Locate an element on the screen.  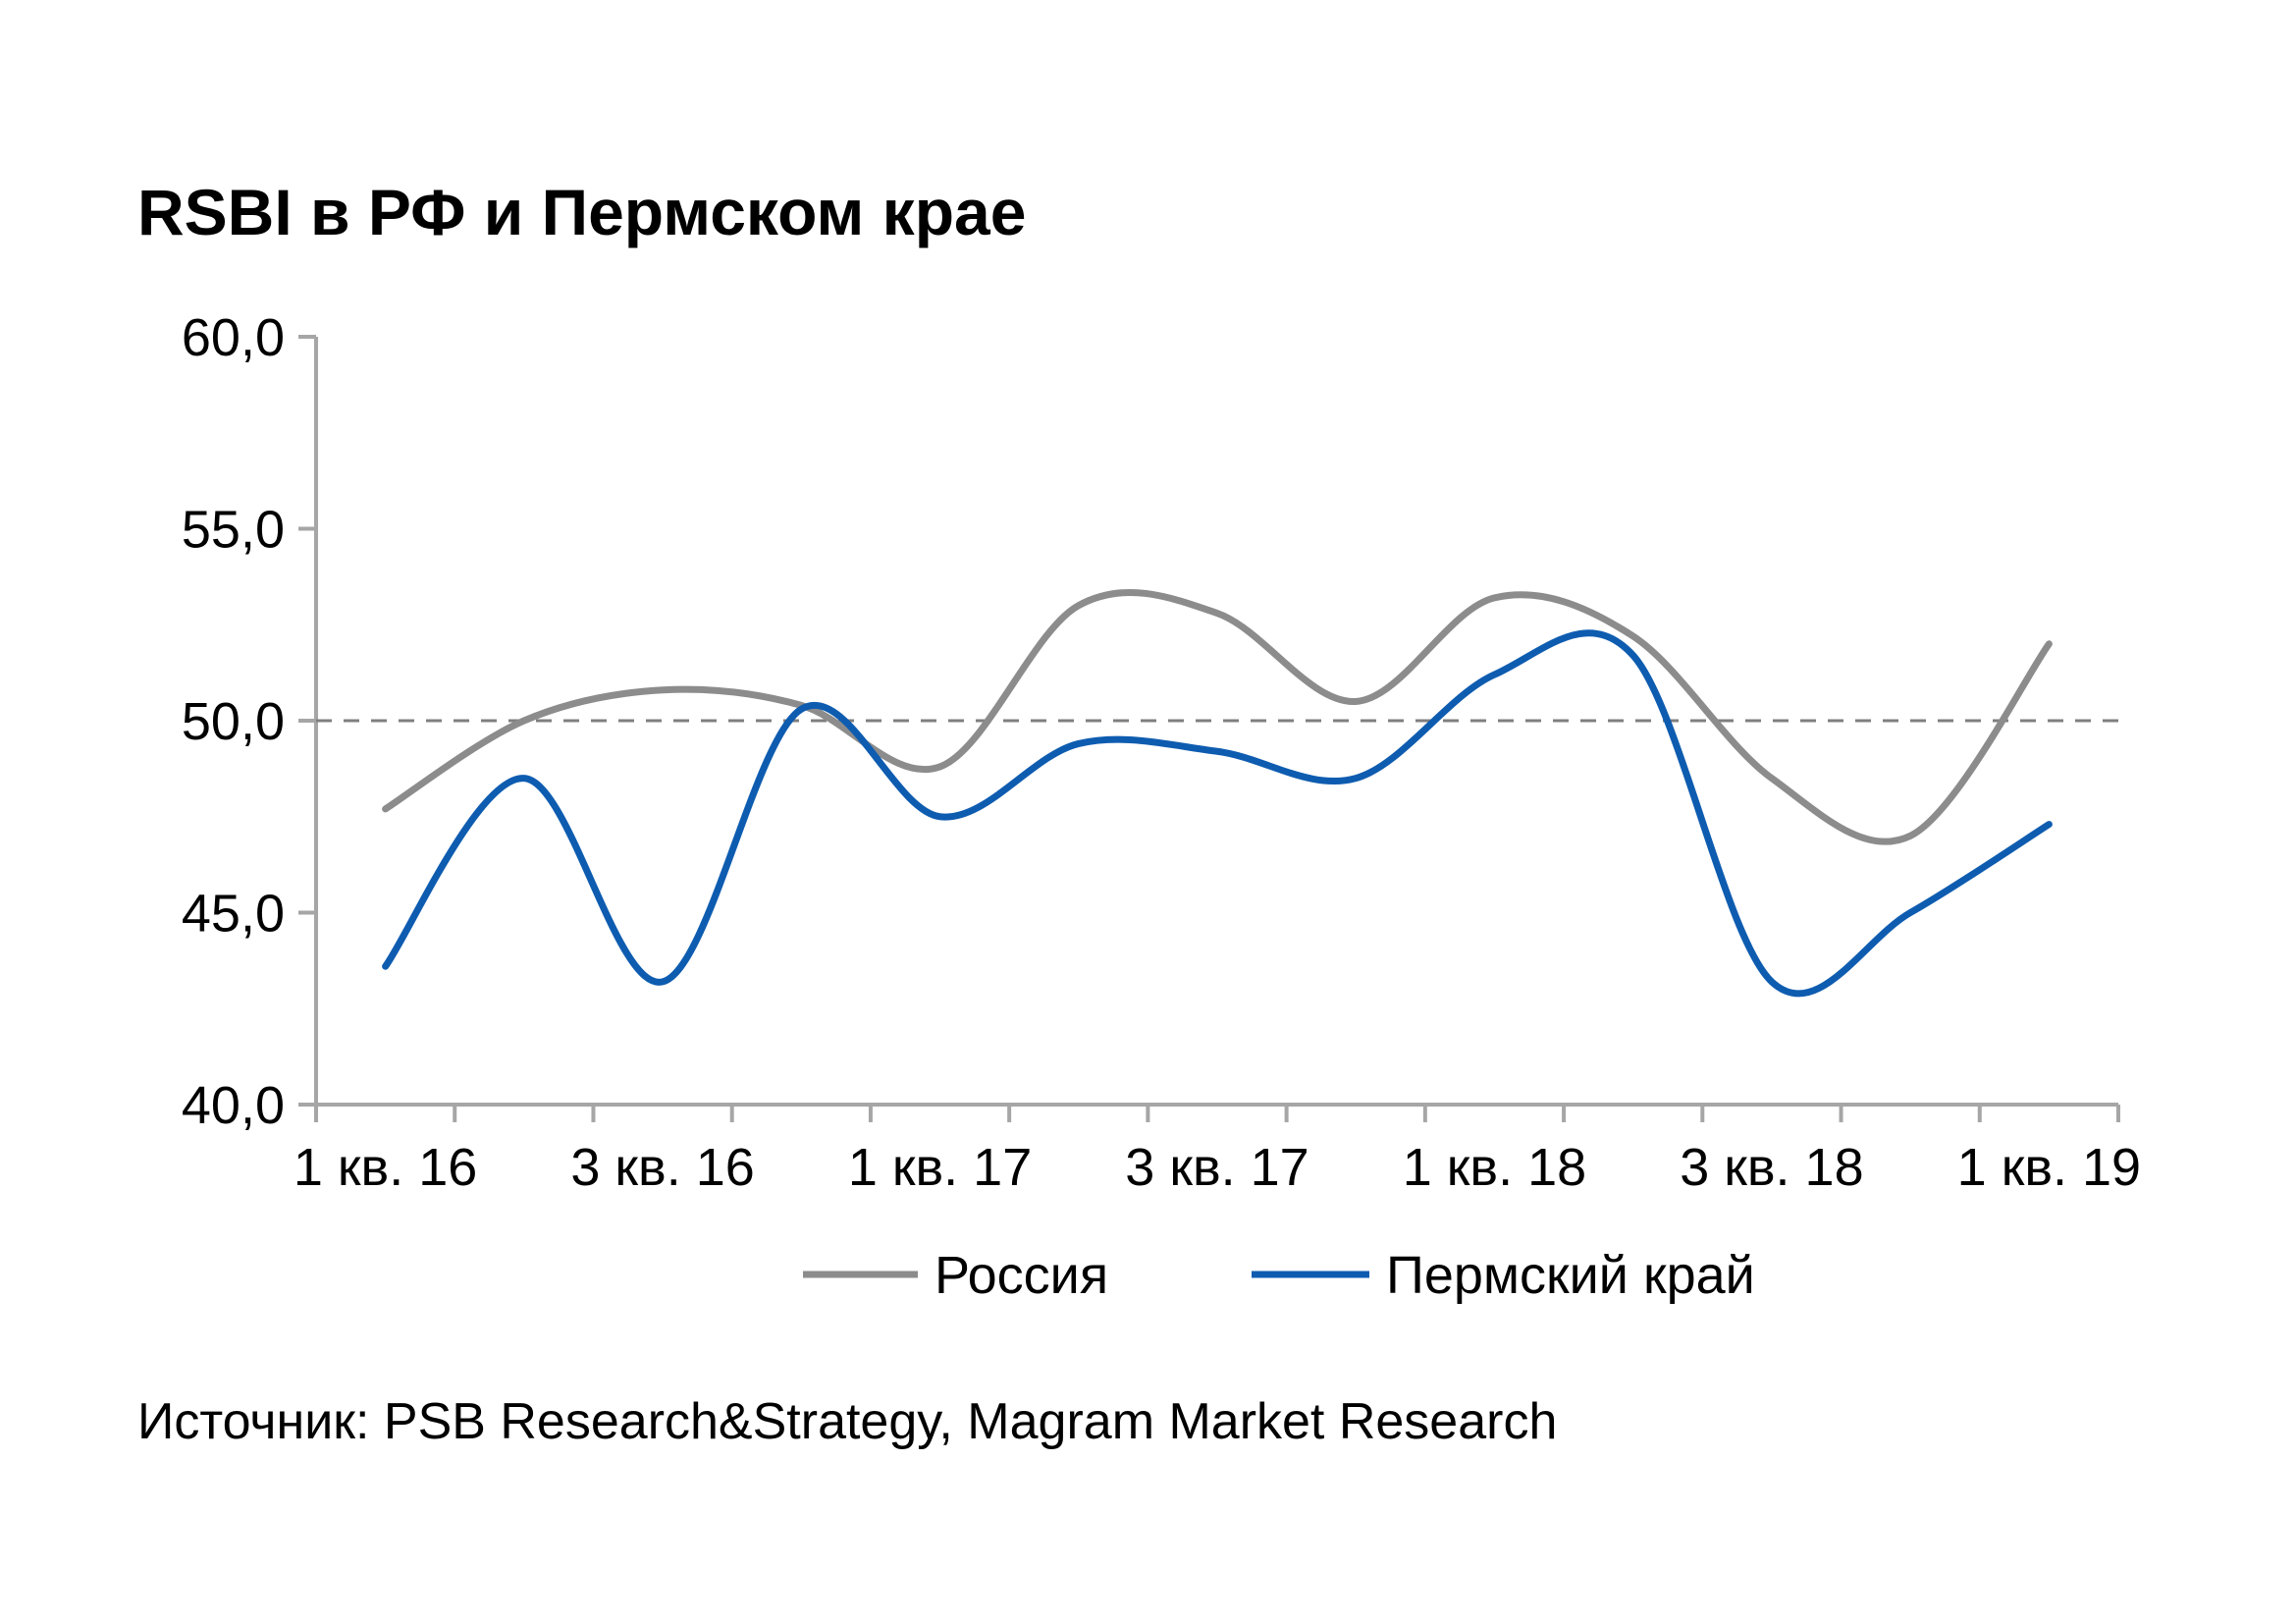
x-tick-label: 1 кв. 17 is located at coordinates (940, 1167).